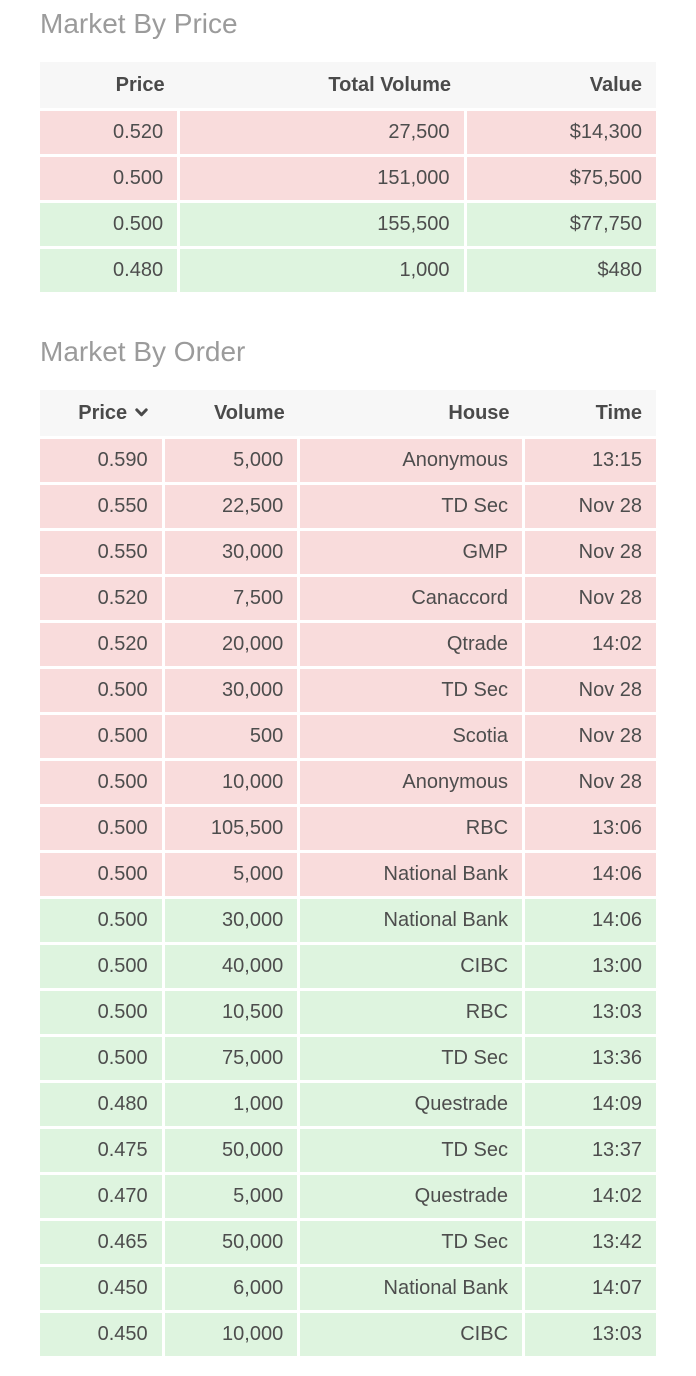 Image resolution: width=696 pixels, height=1376 pixels. I want to click on table-row: 0.500 10,000 Anonymous Nov 28, so click(348, 782).